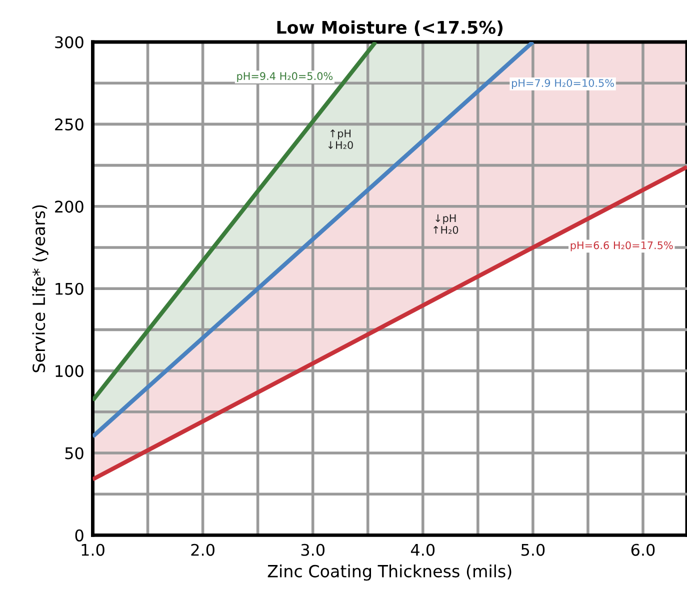 This screenshot has width=687, height=600. What do you see at coordinates (390, 572) in the screenshot?
I see `x-axis-title: Zinc Coating Thickness (mils)` at bounding box center [390, 572].